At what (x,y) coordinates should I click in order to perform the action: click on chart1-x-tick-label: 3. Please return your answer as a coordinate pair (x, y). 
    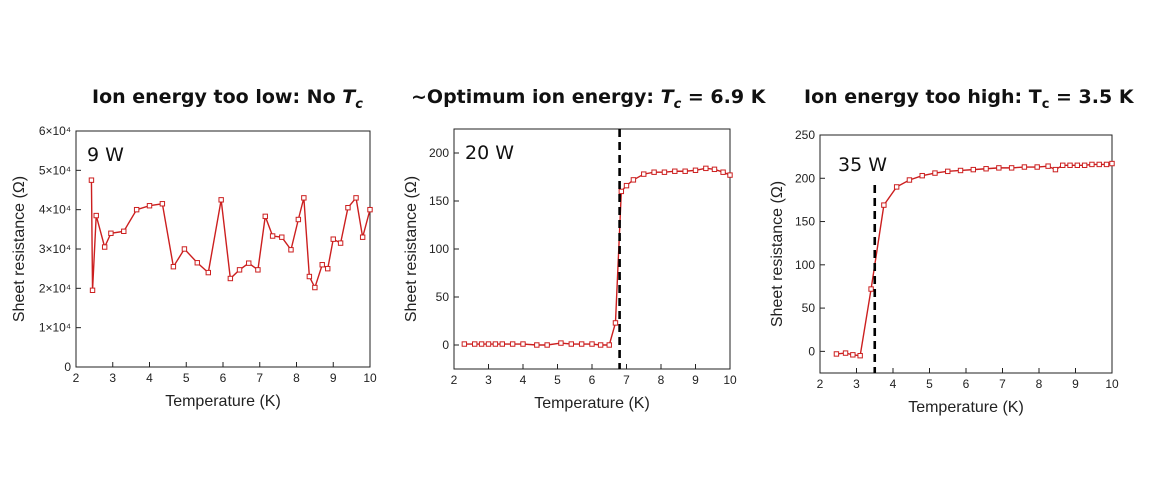
    Looking at the image, I should click on (112, 378).